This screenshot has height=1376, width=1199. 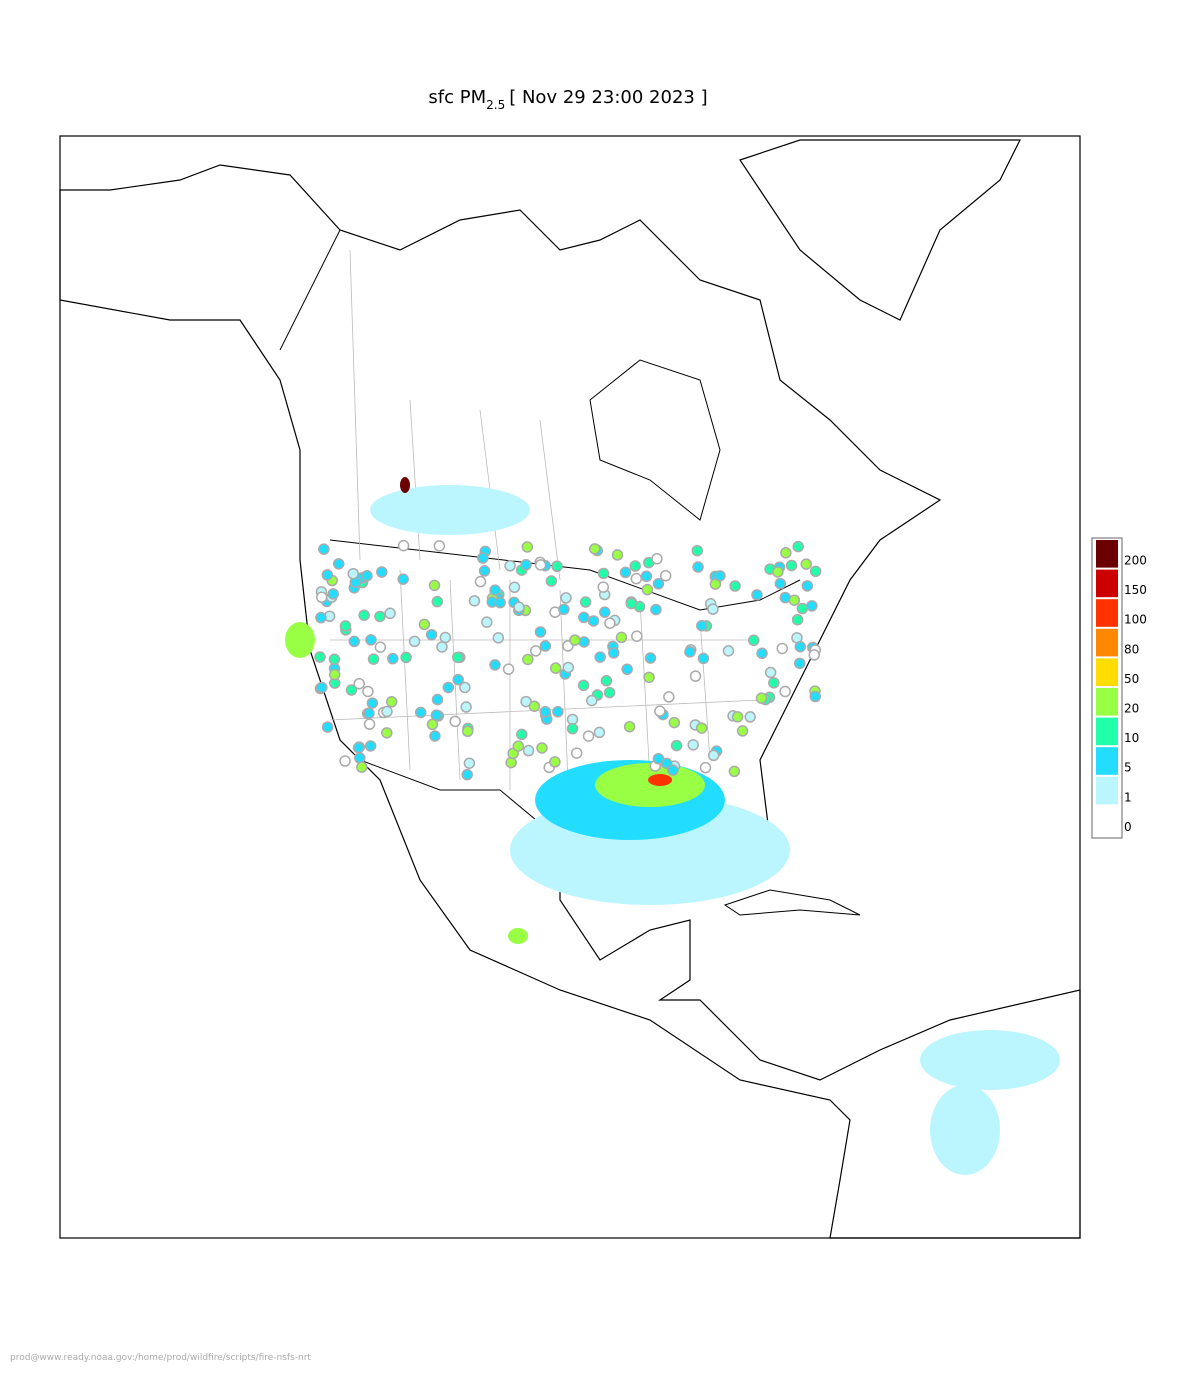 What do you see at coordinates (1135, 590) in the screenshot?
I see `legend-label: 150` at bounding box center [1135, 590].